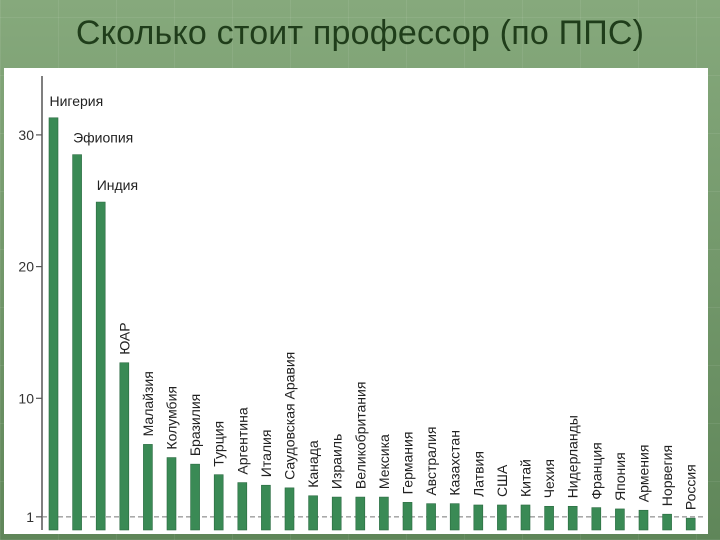 The image size is (720, 540). I want to click on category-label: США, so click(502, 480).